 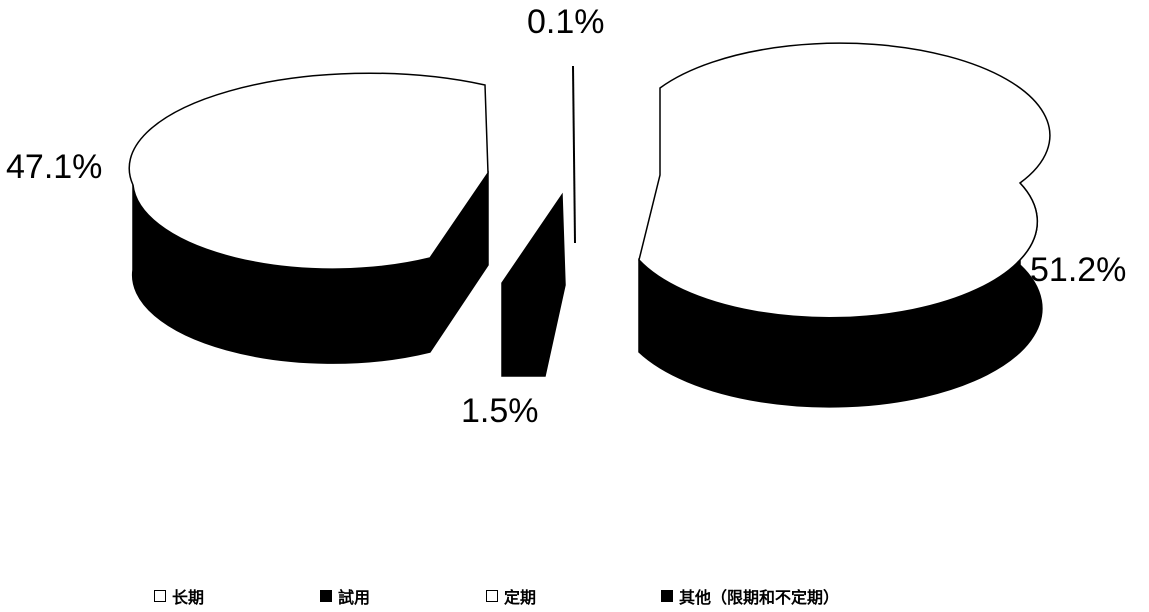 I want to click on label-long-term: 51.2%, so click(x=1078, y=270).